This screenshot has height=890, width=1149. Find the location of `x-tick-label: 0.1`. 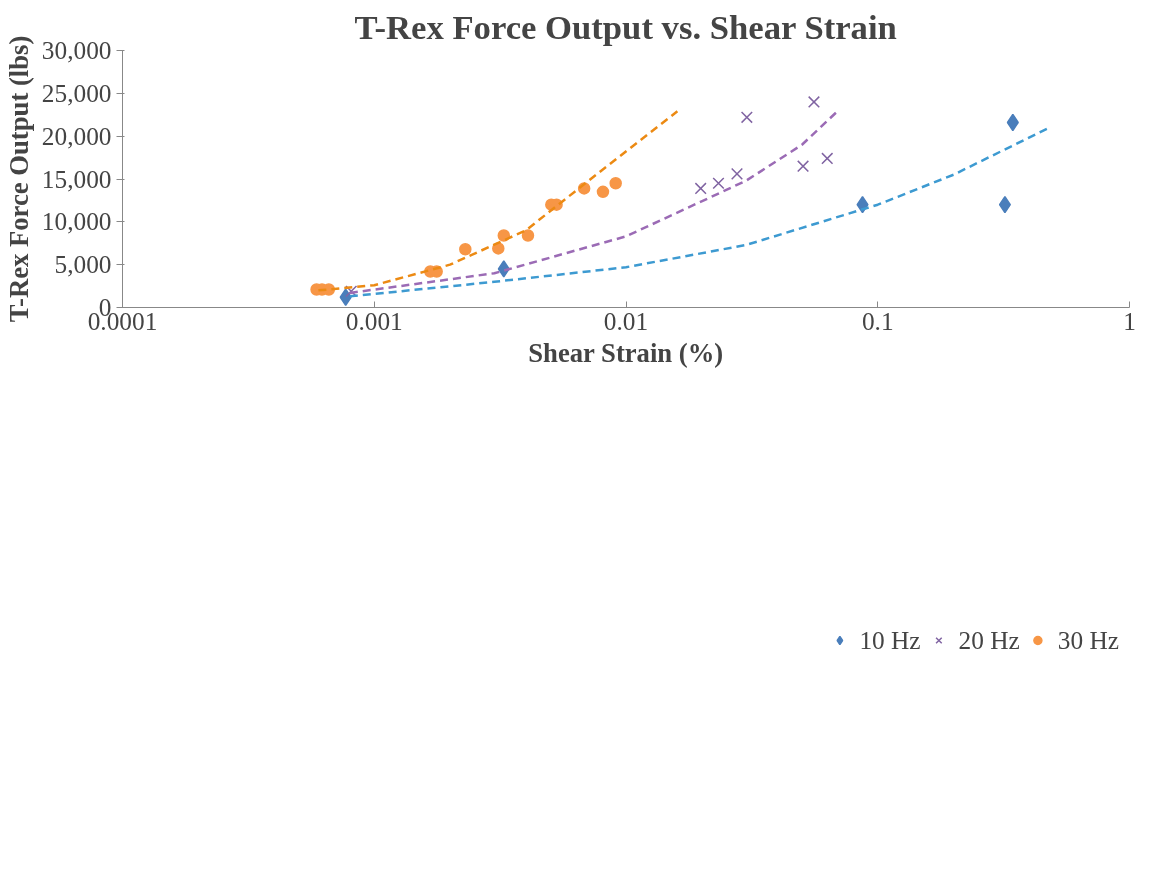

x-tick-label: 0.1 is located at coordinates (877, 320).